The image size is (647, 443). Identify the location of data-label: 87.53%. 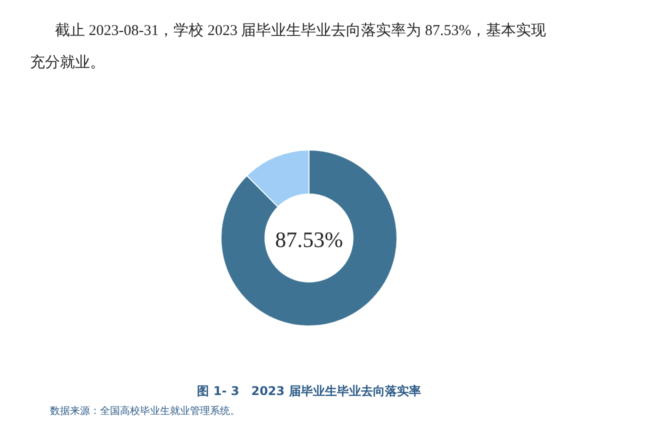
(309, 239).